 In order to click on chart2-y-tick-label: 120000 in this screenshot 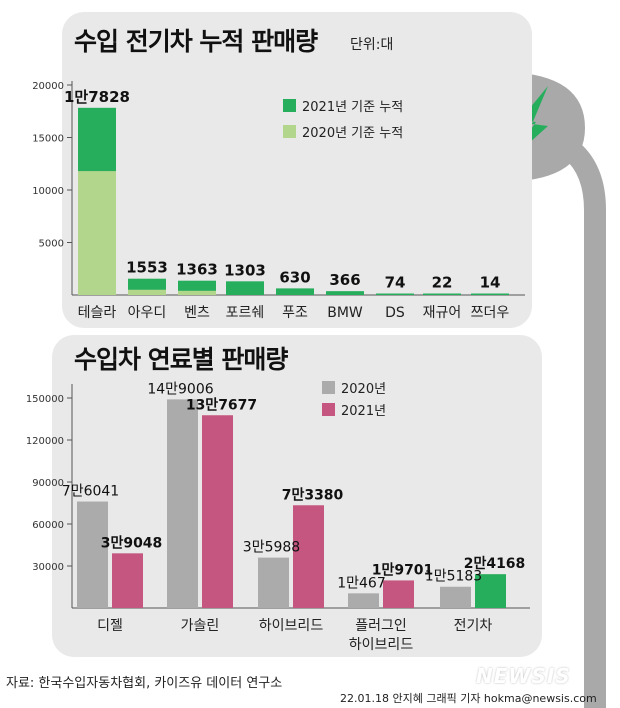, I will do `click(45, 441)`.